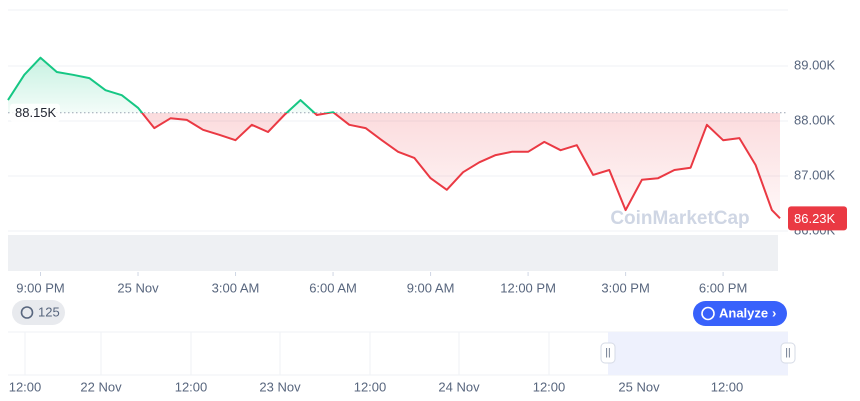 This screenshot has width=860, height=401. I want to click on navigator: || ||, so click(402, 353).